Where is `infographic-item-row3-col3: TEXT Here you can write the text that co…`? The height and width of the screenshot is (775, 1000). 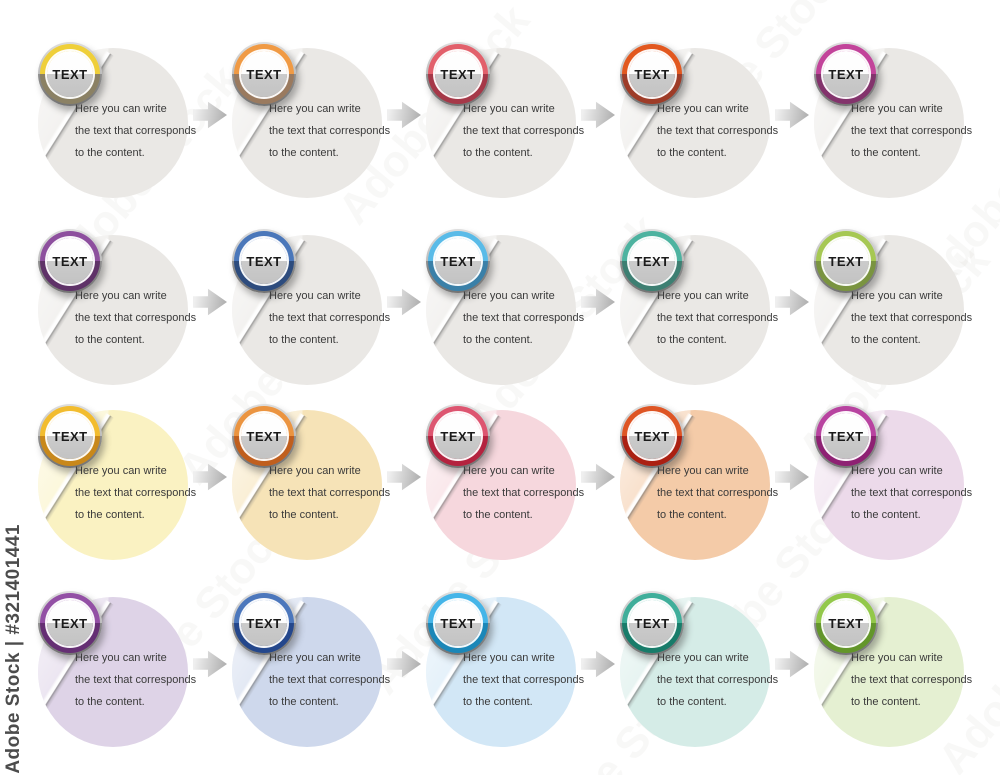
infographic-item-row3-col3: TEXT Here you can write the text that co… is located at coordinates (521, 487).